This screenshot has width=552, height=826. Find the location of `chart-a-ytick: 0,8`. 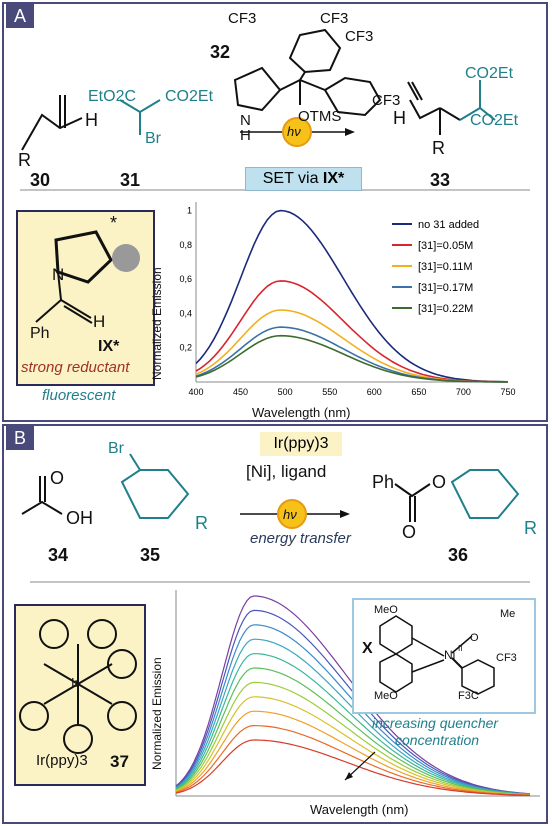

chart-a-ytick: 0,8 is located at coordinates (185, 245).